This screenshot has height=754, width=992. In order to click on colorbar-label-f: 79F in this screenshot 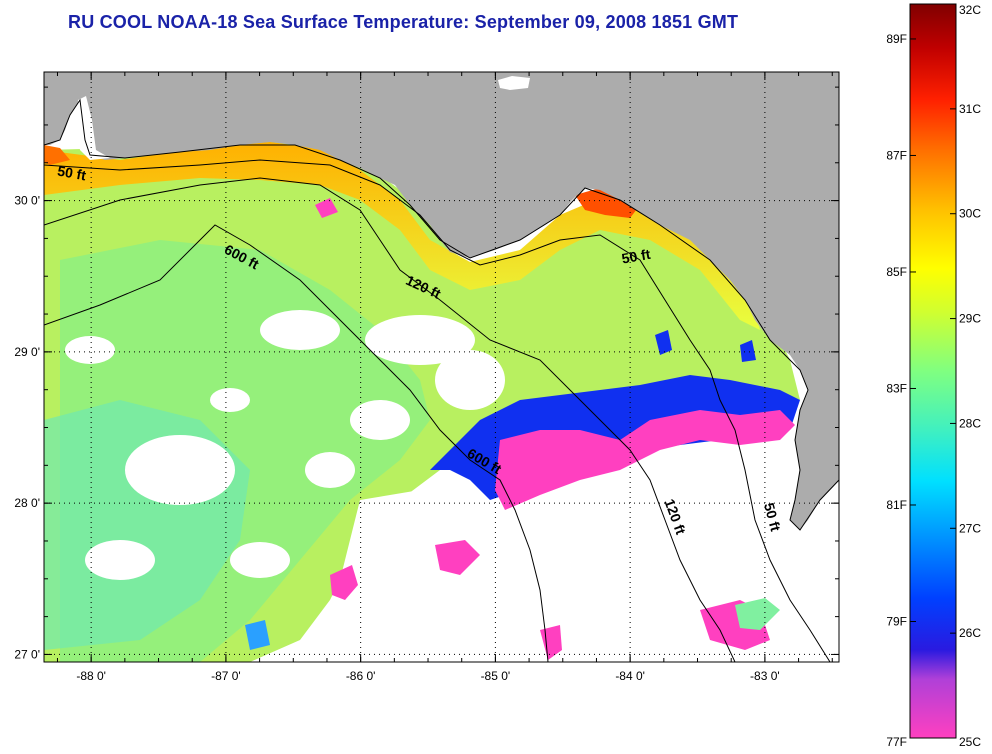, I will do `click(896, 621)`.